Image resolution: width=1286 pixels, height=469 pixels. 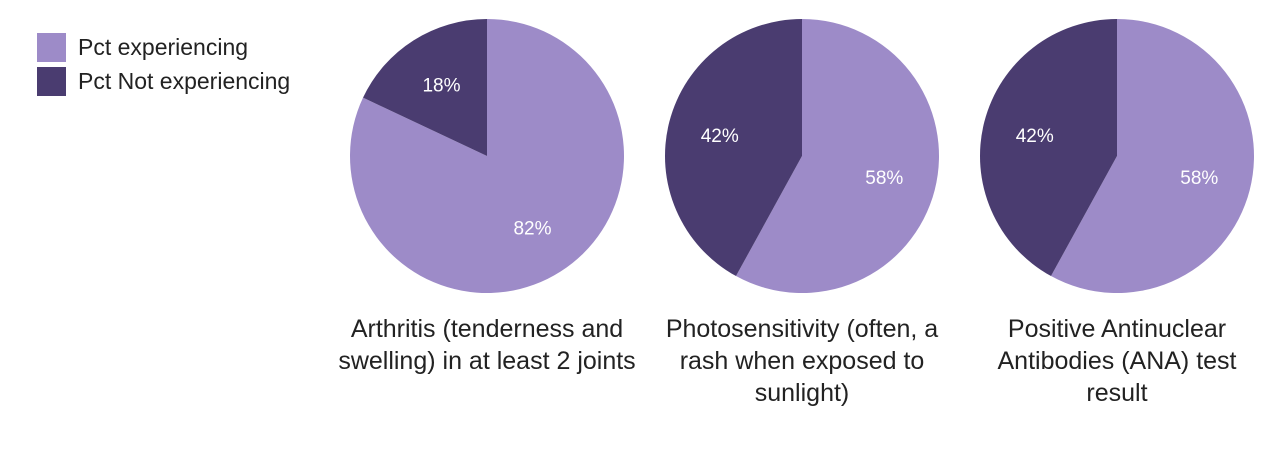 What do you see at coordinates (720, 136) in the screenshot?
I see `pie-label-photosensitivity-not-experiencing: 42%` at bounding box center [720, 136].